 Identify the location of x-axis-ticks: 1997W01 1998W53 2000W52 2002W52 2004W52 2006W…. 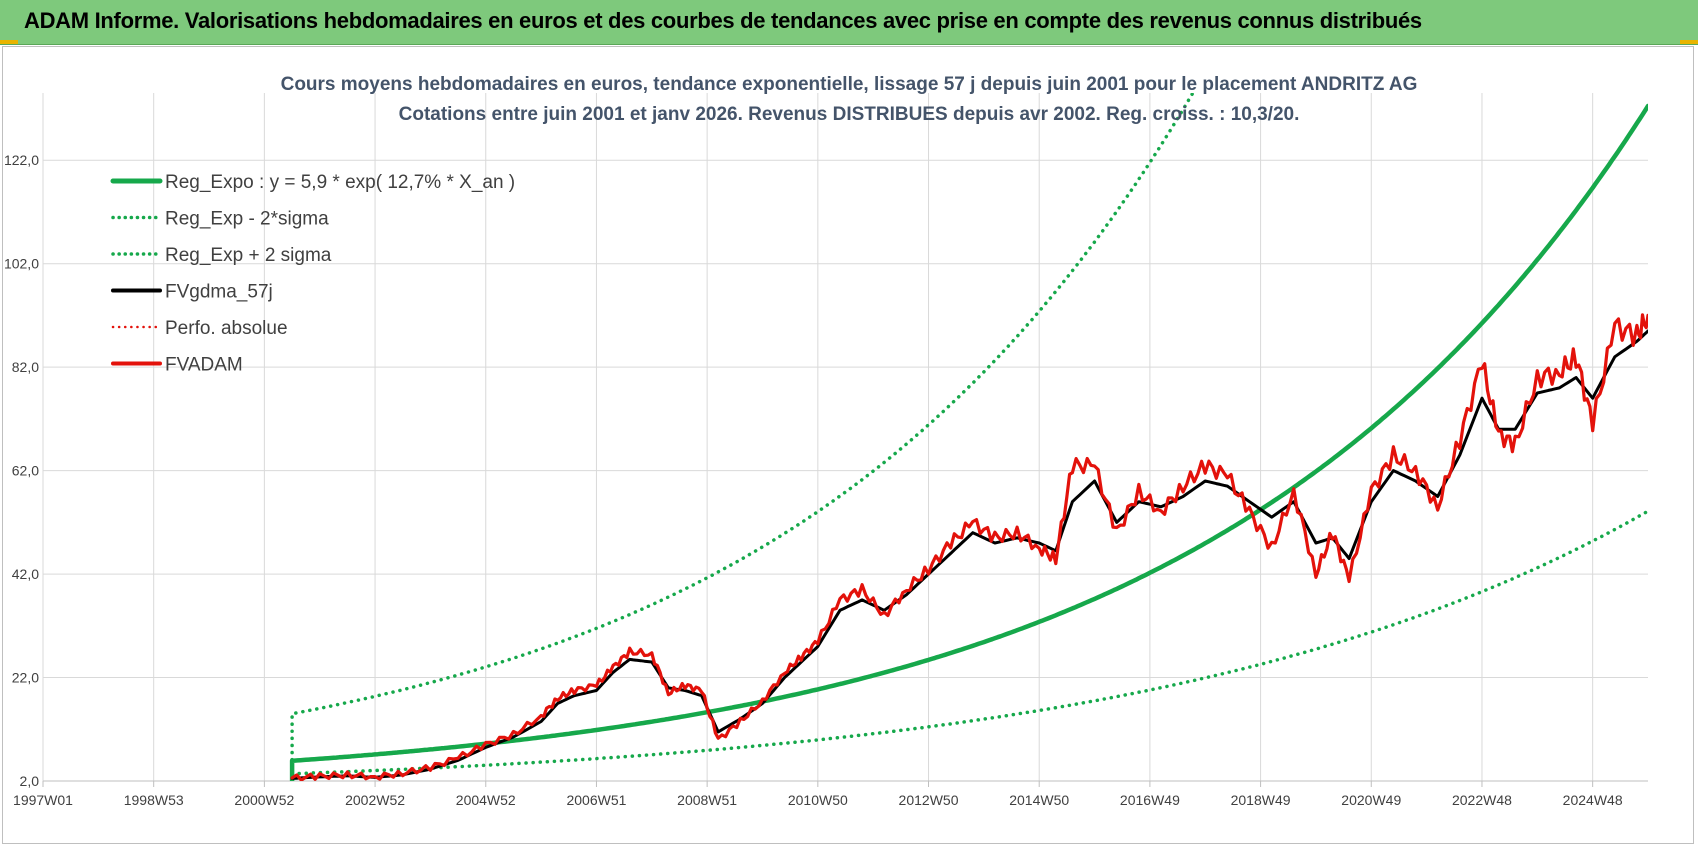
(830, 794).